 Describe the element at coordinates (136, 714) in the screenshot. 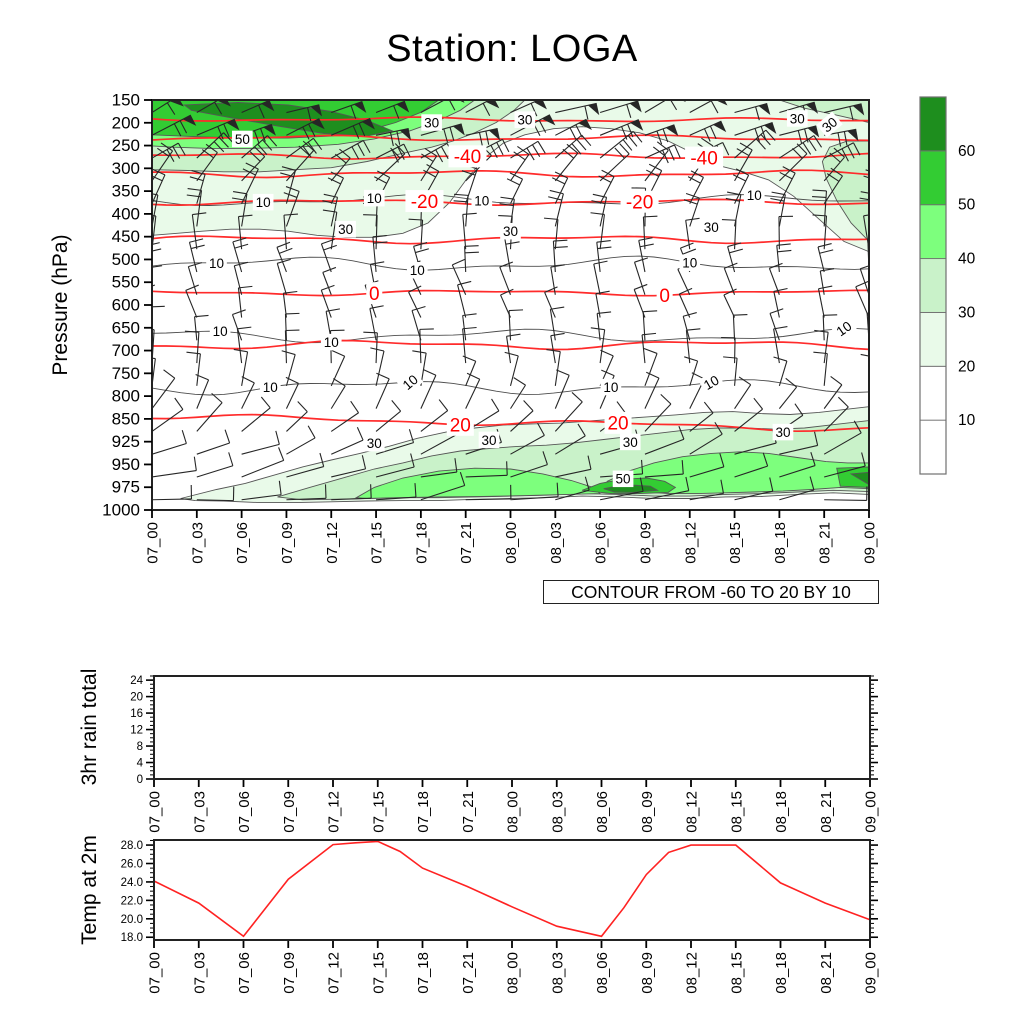

I see `svg-text: 16` at that location.